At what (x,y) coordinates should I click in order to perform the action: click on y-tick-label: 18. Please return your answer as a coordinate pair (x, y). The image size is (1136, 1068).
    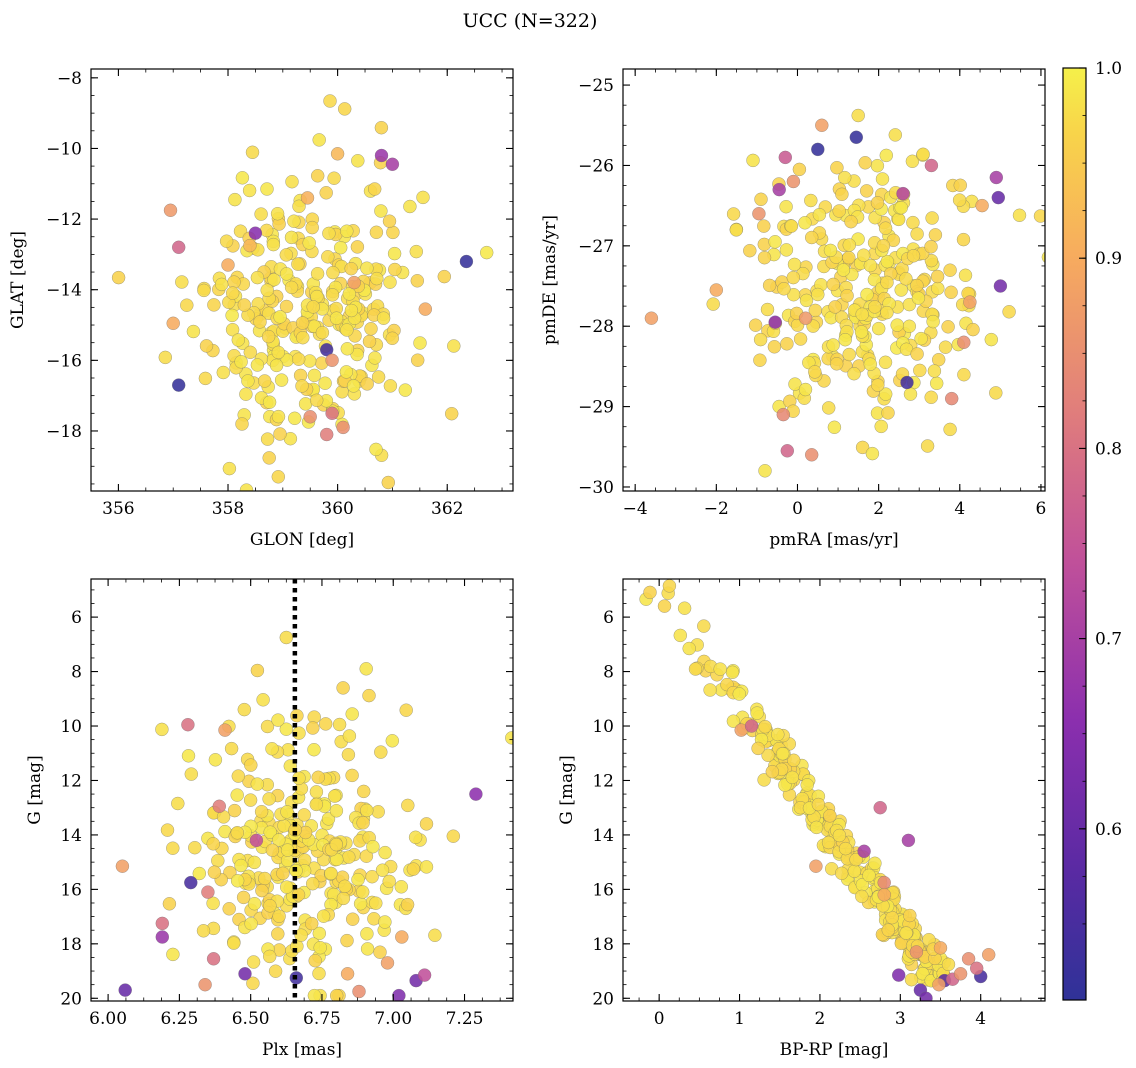
    Looking at the image, I should click on (603, 945).